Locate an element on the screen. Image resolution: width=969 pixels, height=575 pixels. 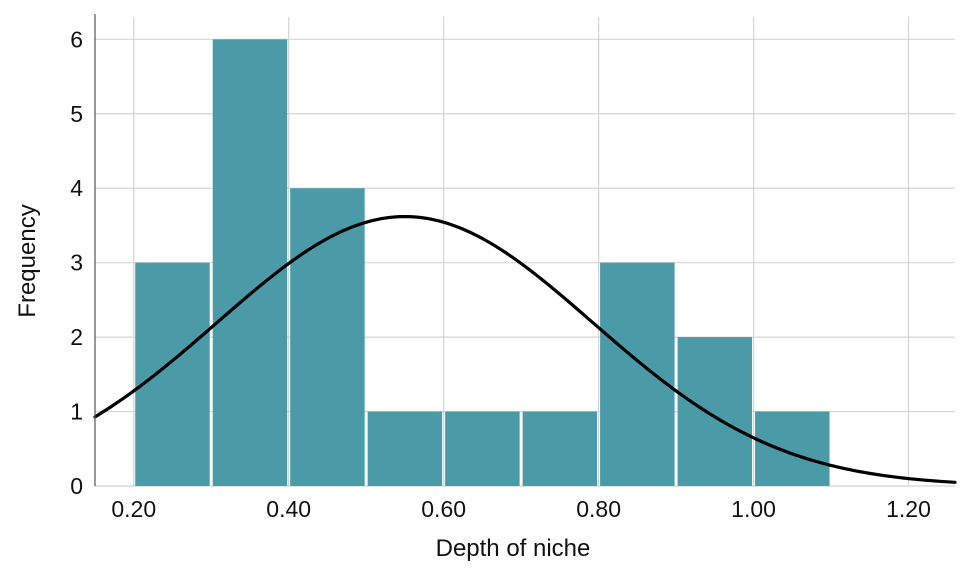
x-tick-label: 0.40 is located at coordinates (288, 509).